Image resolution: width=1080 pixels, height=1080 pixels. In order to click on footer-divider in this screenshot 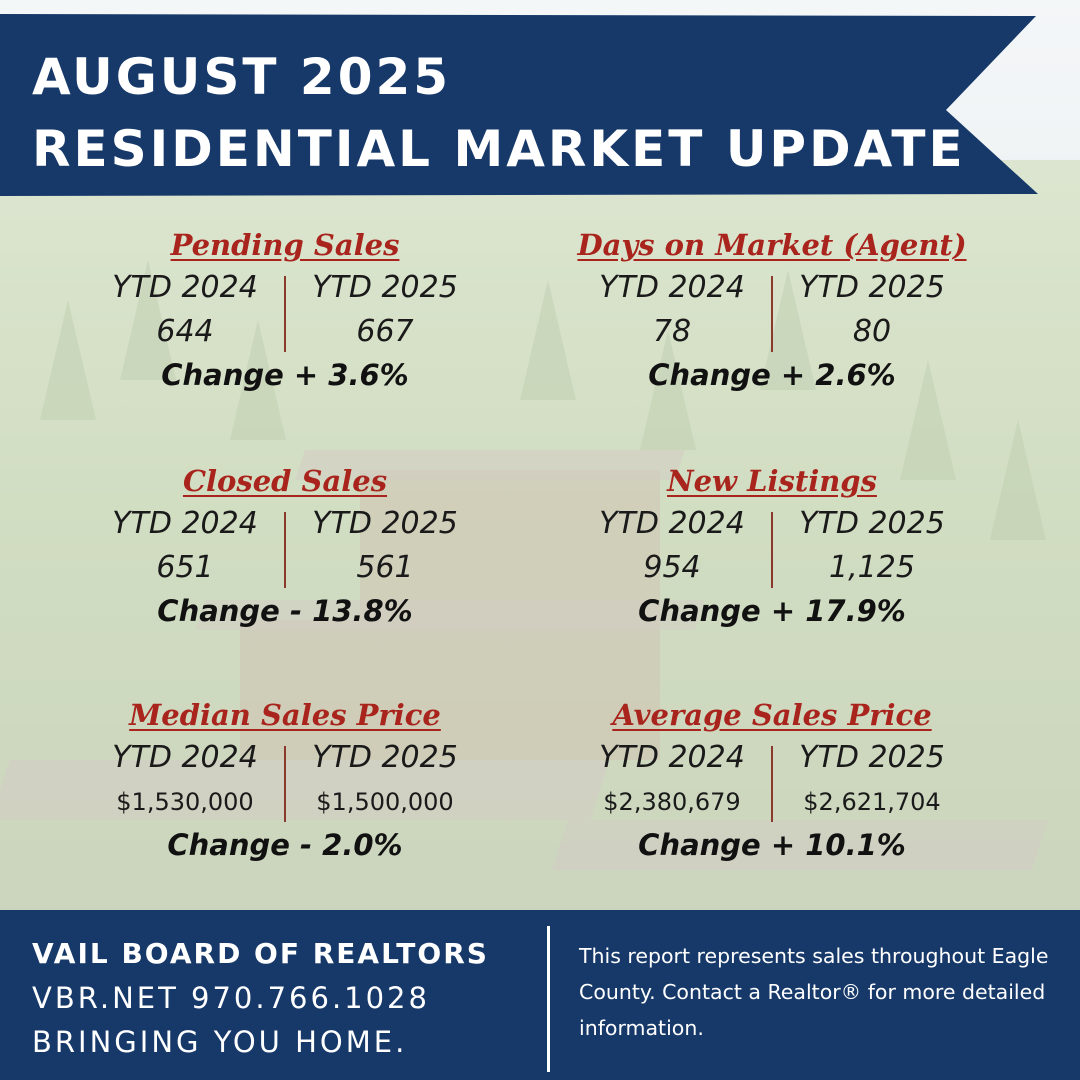, I will do `click(548, 999)`.